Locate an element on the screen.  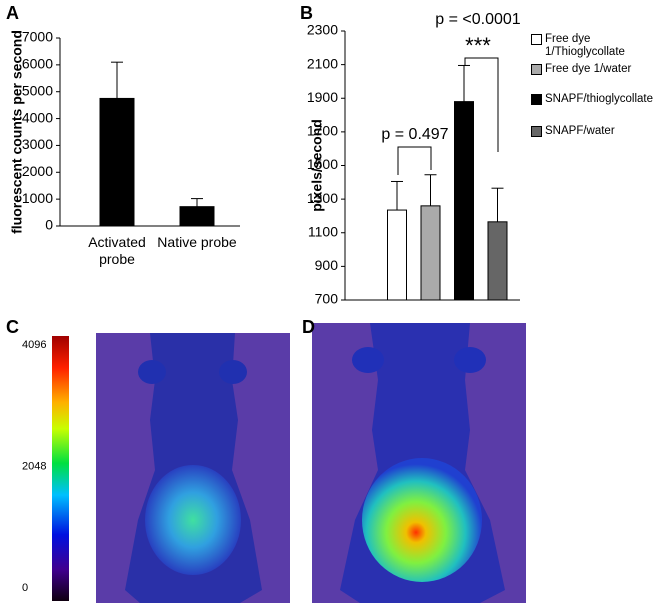
y-tick-label: 0 is located at coordinates (49, 225).